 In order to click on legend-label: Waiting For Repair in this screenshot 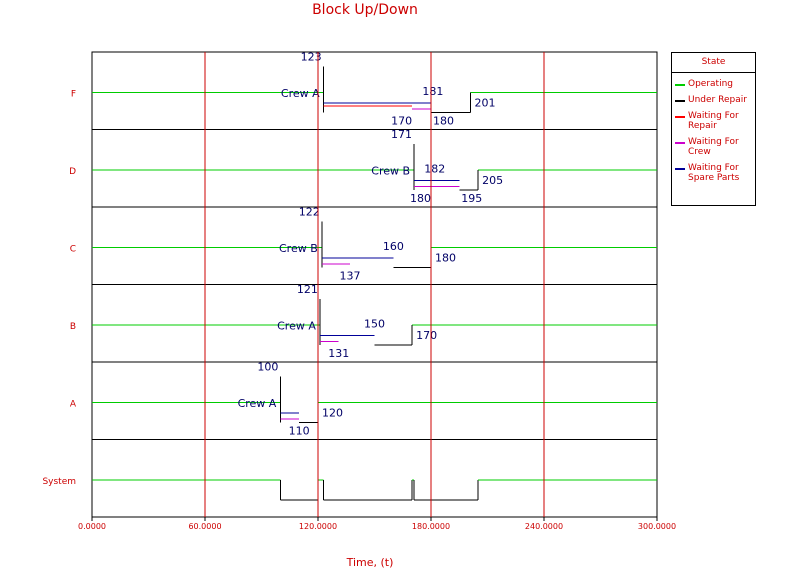, I will do `click(713, 121)`.